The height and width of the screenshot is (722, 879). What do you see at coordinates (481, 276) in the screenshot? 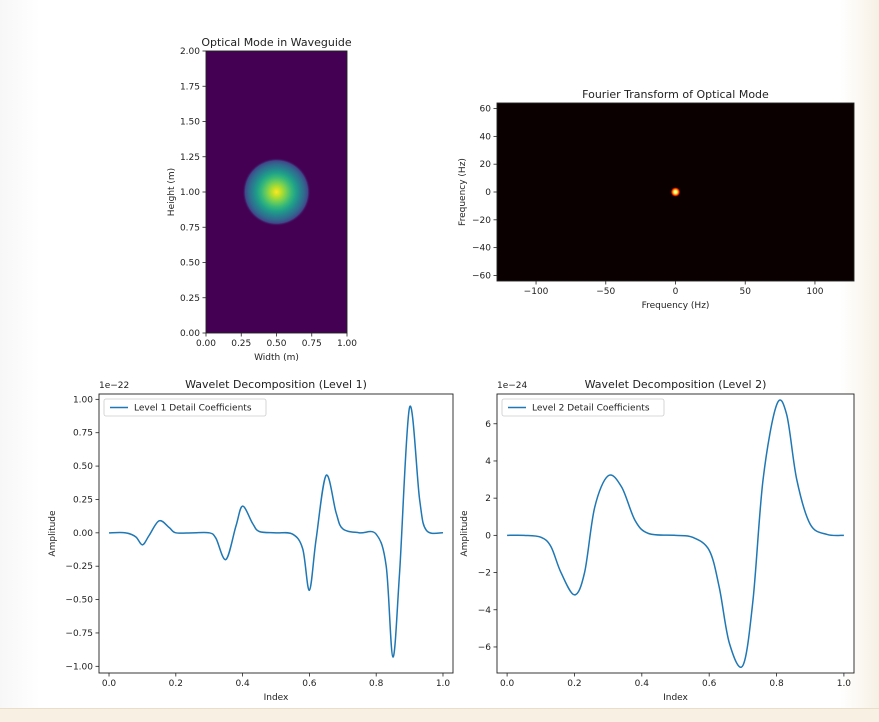
I see `y-tick-label: −60` at bounding box center [481, 276].